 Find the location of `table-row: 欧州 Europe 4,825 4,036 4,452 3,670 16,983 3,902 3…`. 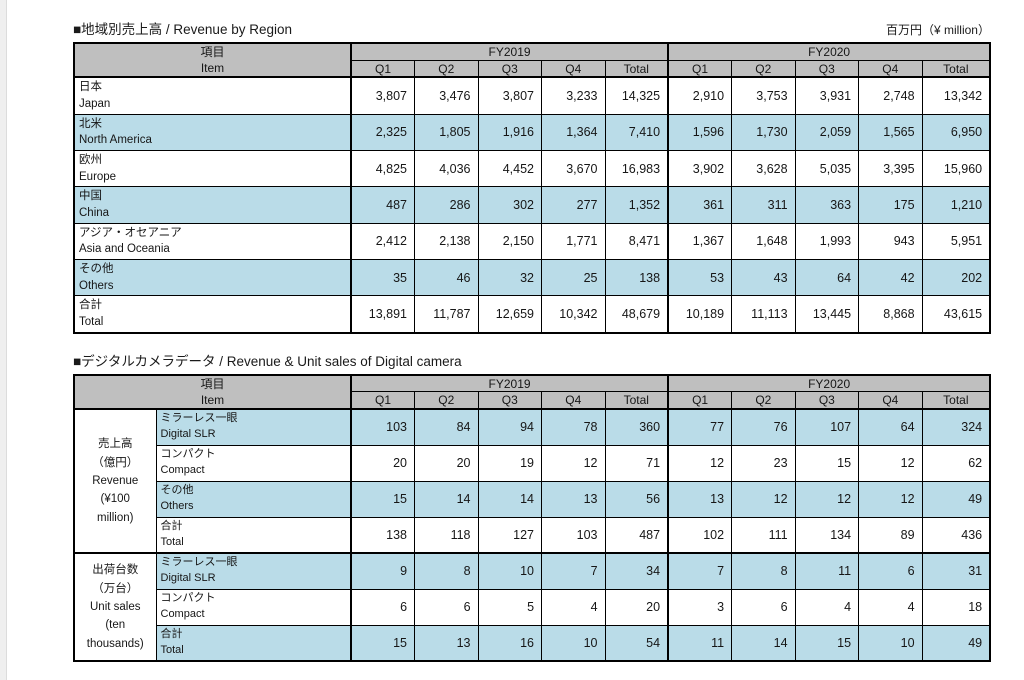

table-row: 欧州 Europe 4,825 4,036 4,452 3,670 16,983 3,902 3… is located at coordinates (532, 169).